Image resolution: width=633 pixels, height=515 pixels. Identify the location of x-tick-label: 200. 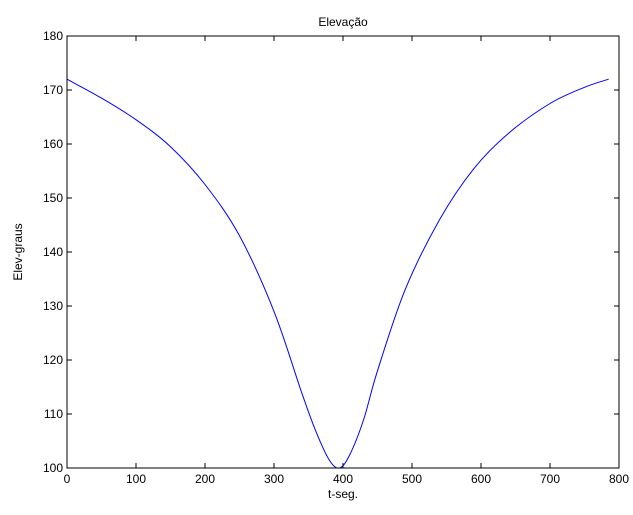
(205, 479).